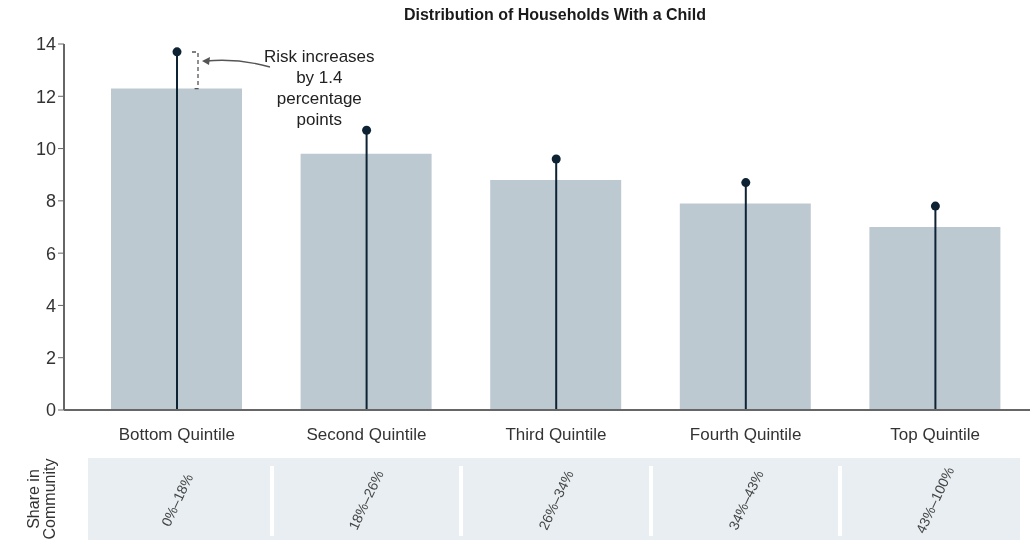  What do you see at coordinates (556, 435) in the screenshot?
I see `x-tick-label: Third Quintile` at bounding box center [556, 435].